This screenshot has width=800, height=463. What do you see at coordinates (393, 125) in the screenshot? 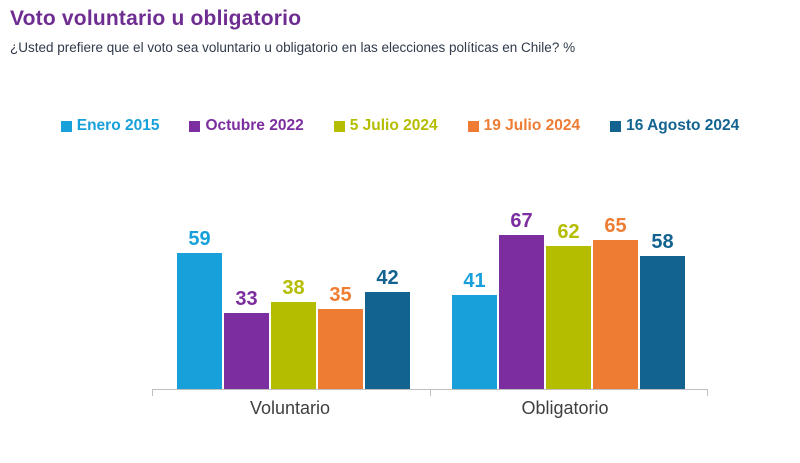
I see `legend-label: 5 Julio 2024` at bounding box center [393, 125].